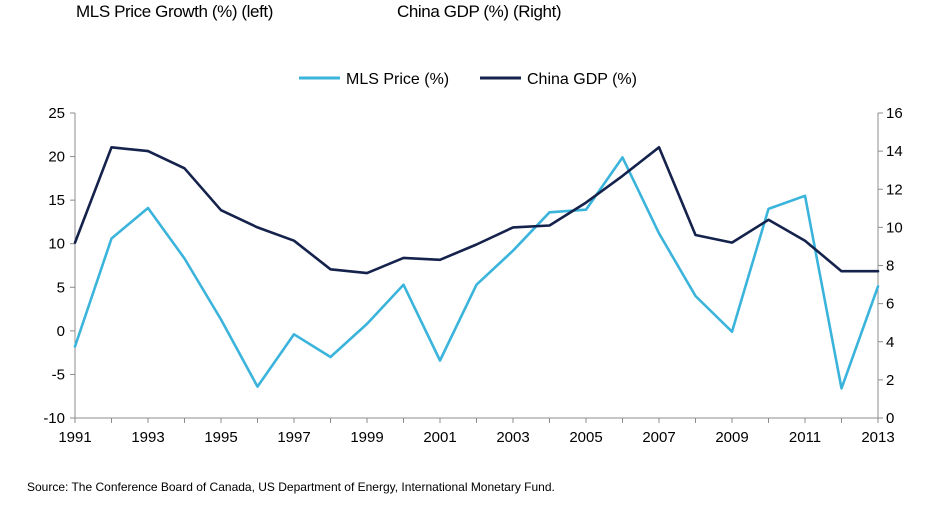  Describe the element at coordinates (220, 437) in the screenshot. I see `x-tick-label: 1995` at that location.